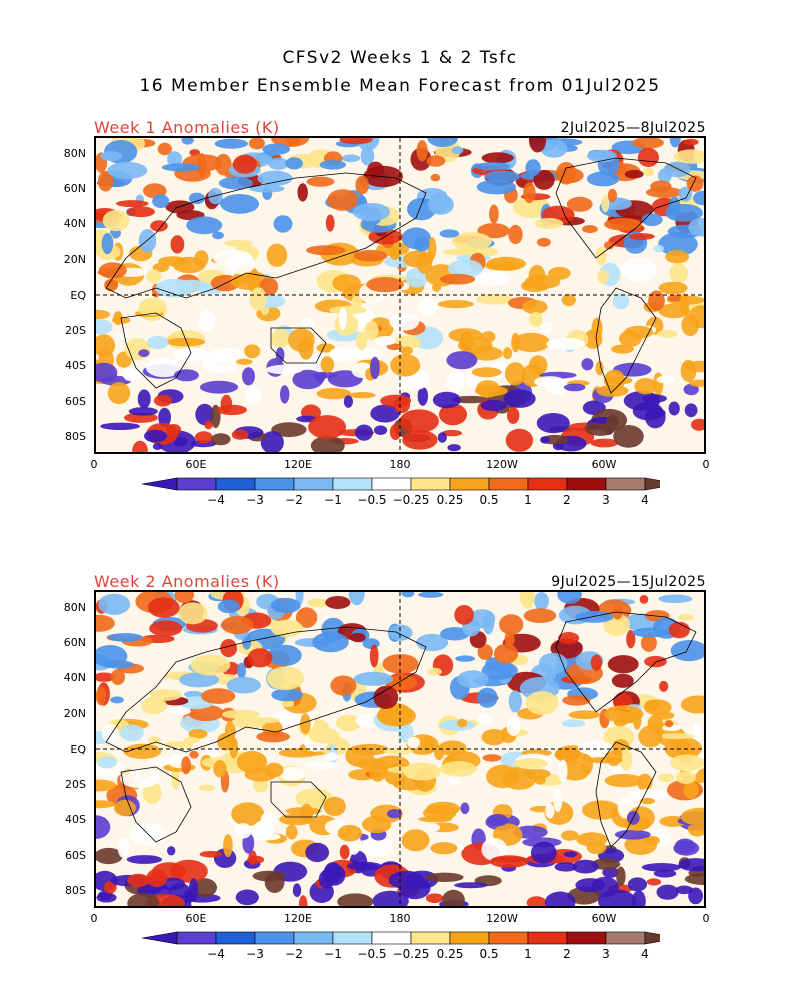 The image size is (800, 1000). I want to click on colorbar-label: −0.5, so click(372, 954).